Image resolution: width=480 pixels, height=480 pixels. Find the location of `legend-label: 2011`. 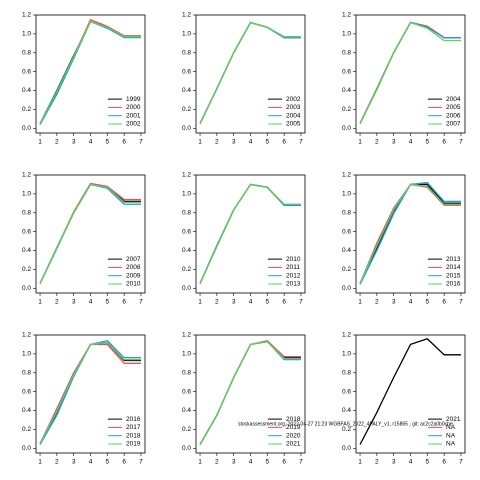

legend-label: 2011 is located at coordinates (293, 267).